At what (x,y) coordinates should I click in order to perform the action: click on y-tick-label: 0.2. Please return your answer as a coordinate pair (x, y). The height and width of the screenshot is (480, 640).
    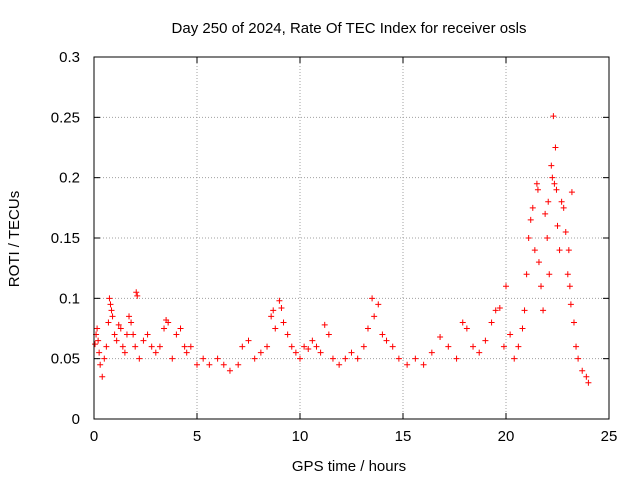
    Looking at the image, I should click on (69, 178).